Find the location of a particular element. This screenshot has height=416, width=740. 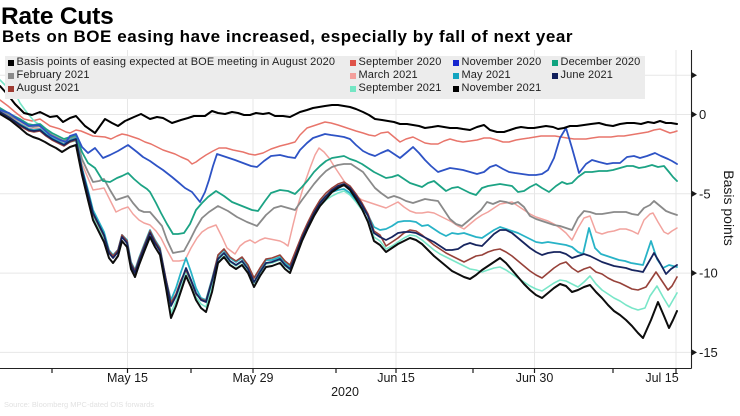

svg-text: Jul 15 is located at coordinates (661, 378).